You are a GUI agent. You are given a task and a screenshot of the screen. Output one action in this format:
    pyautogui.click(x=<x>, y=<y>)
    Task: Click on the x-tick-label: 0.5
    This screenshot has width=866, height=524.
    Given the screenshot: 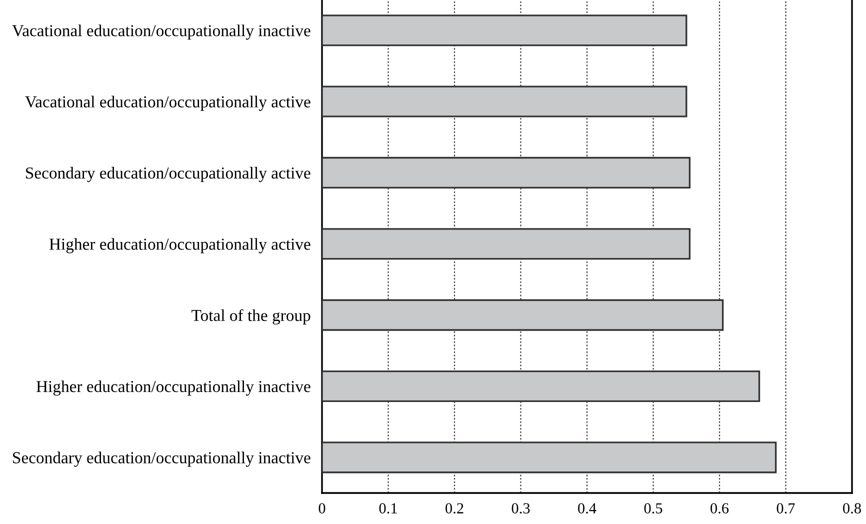 What is the action you would take?
    pyautogui.click(x=653, y=508)
    